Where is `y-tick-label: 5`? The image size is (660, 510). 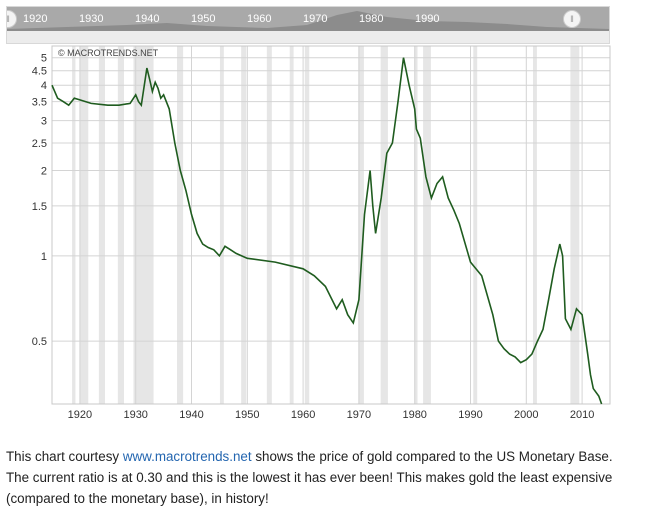 y-tick-label: 5 is located at coordinates (44, 59).